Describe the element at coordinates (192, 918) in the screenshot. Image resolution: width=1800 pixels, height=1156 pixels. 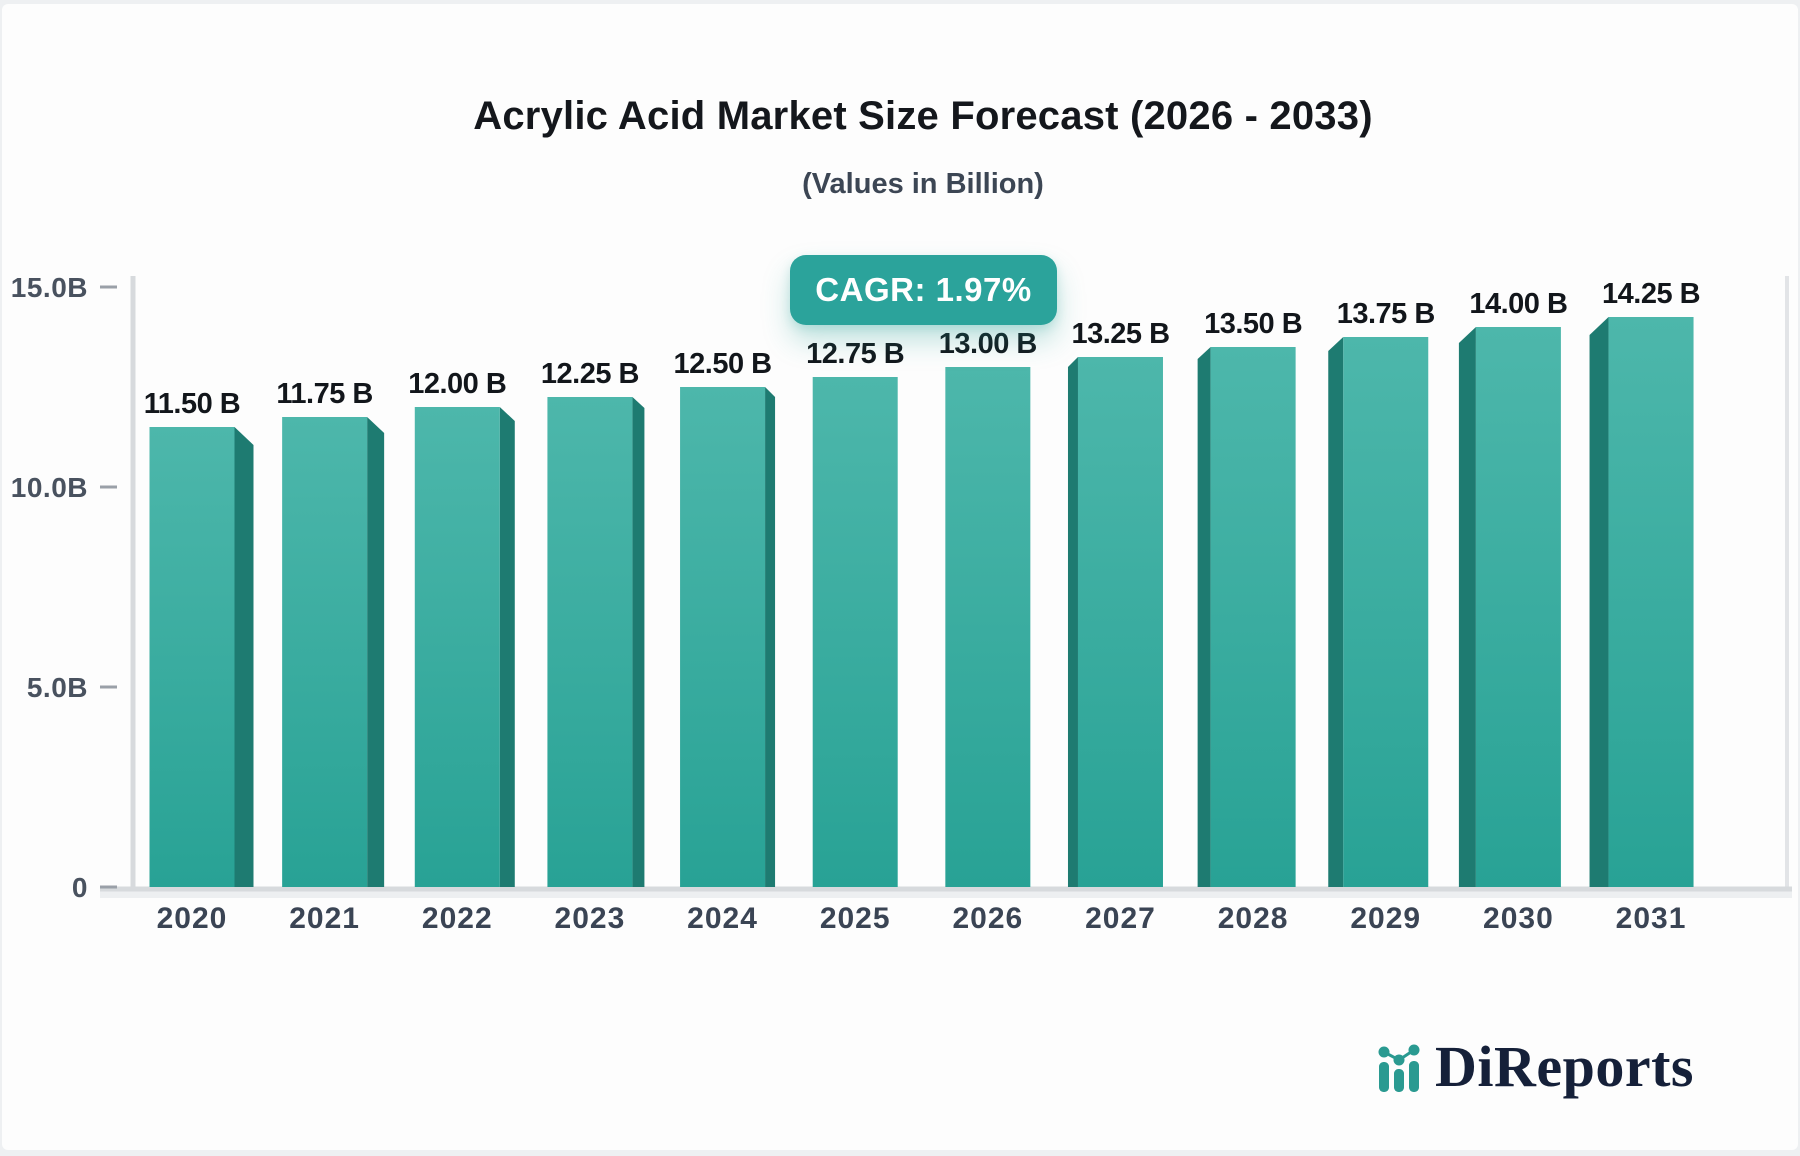
I see `x-axis-year-label: 2020` at that location.